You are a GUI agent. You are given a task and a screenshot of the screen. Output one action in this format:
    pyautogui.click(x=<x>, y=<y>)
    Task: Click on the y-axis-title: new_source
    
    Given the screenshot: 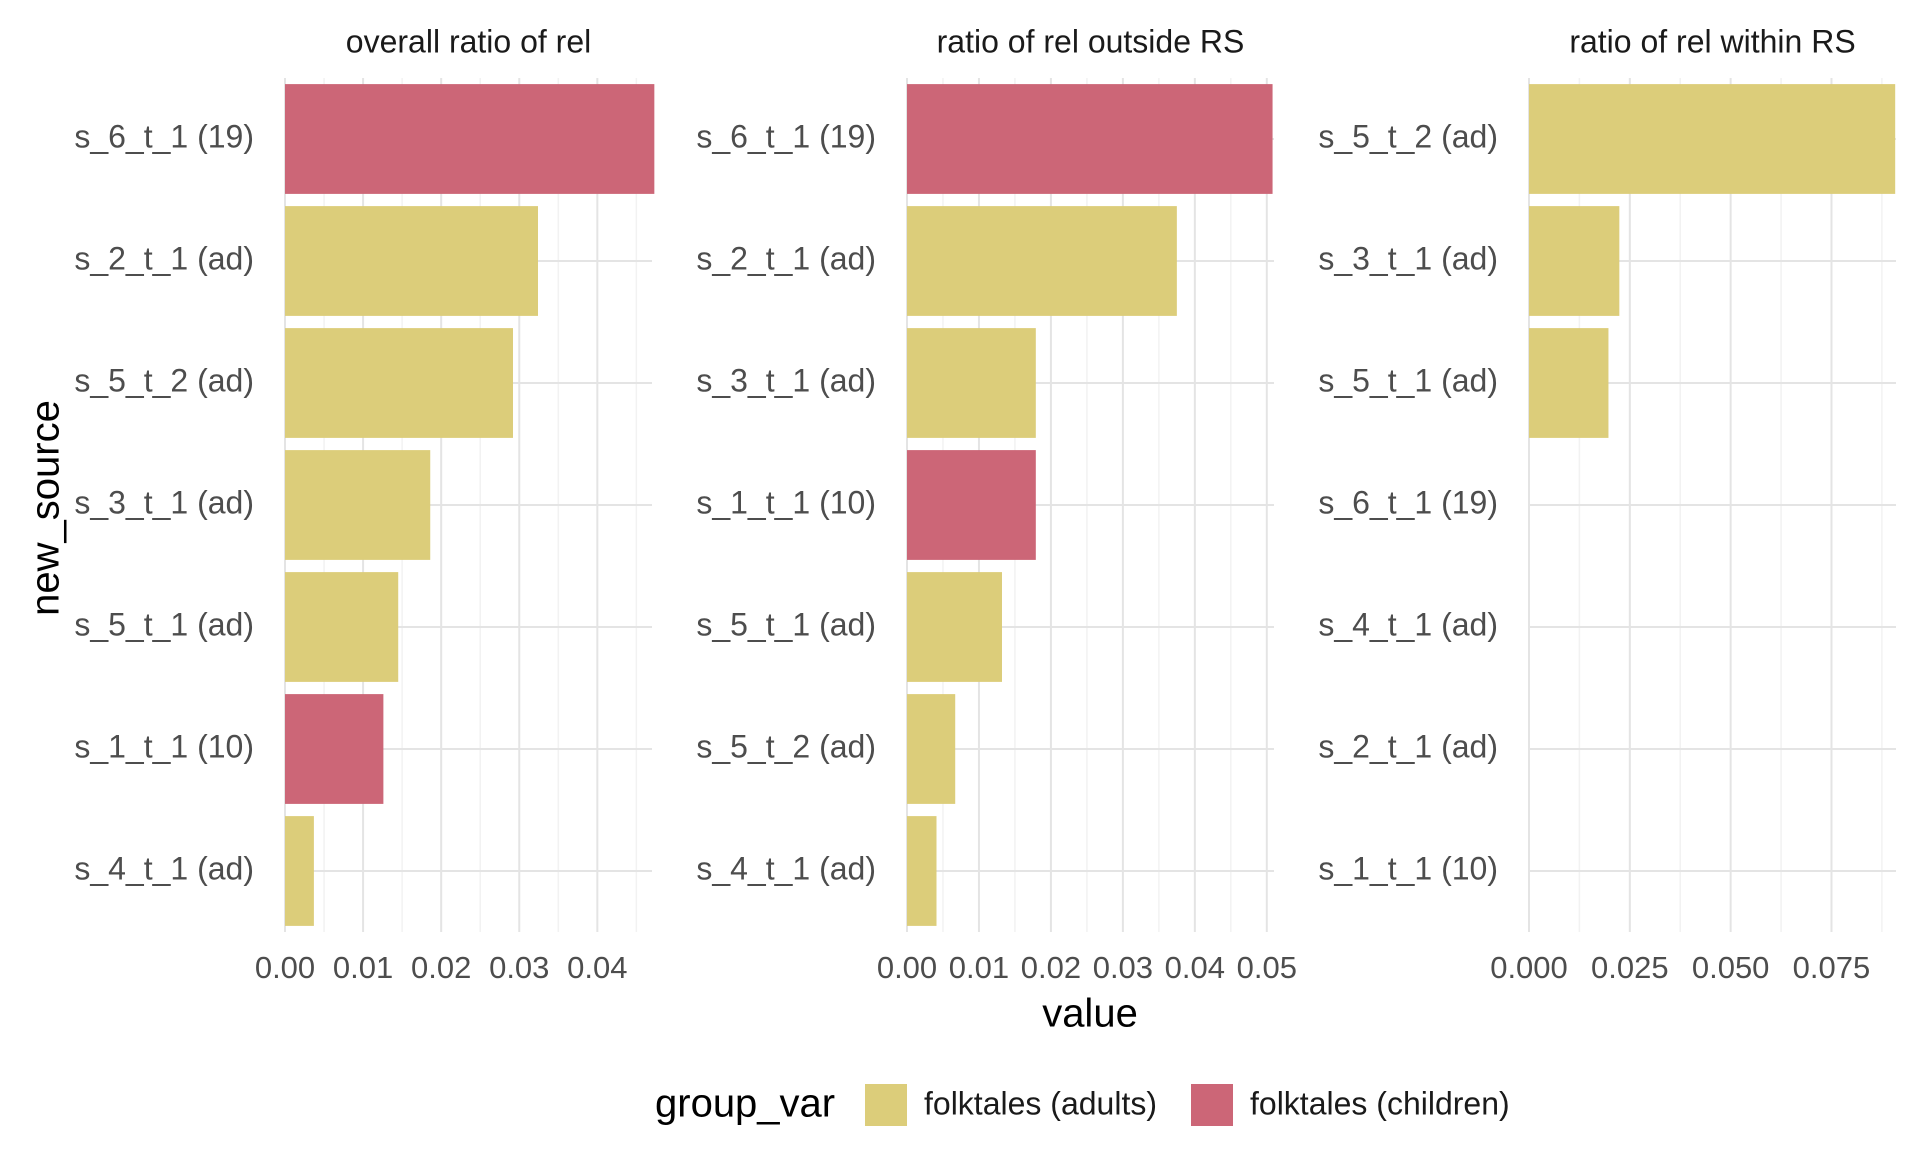 What is the action you would take?
    pyautogui.click(x=46, y=508)
    